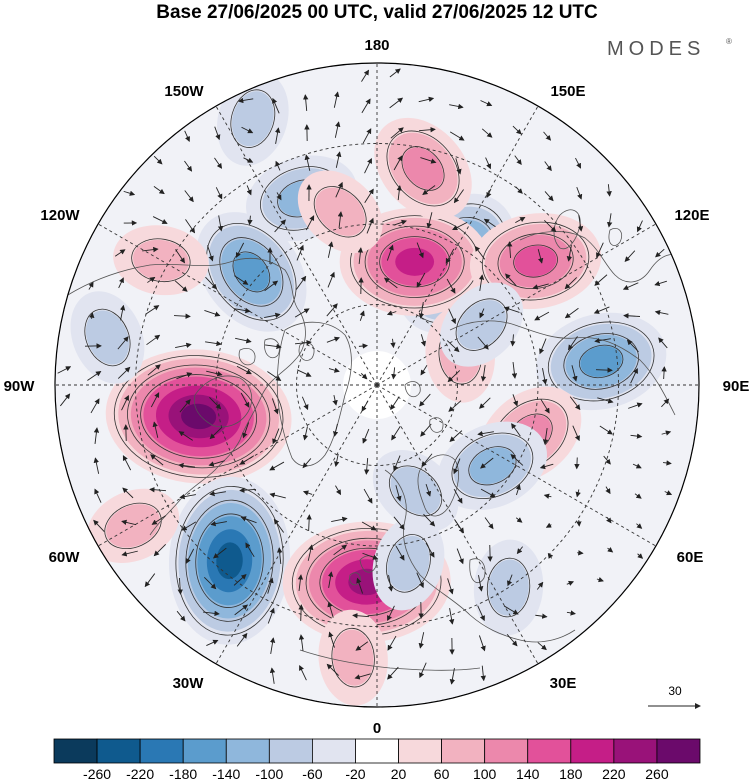  I want to click on brand-logo: MODES ®, so click(669, 48).